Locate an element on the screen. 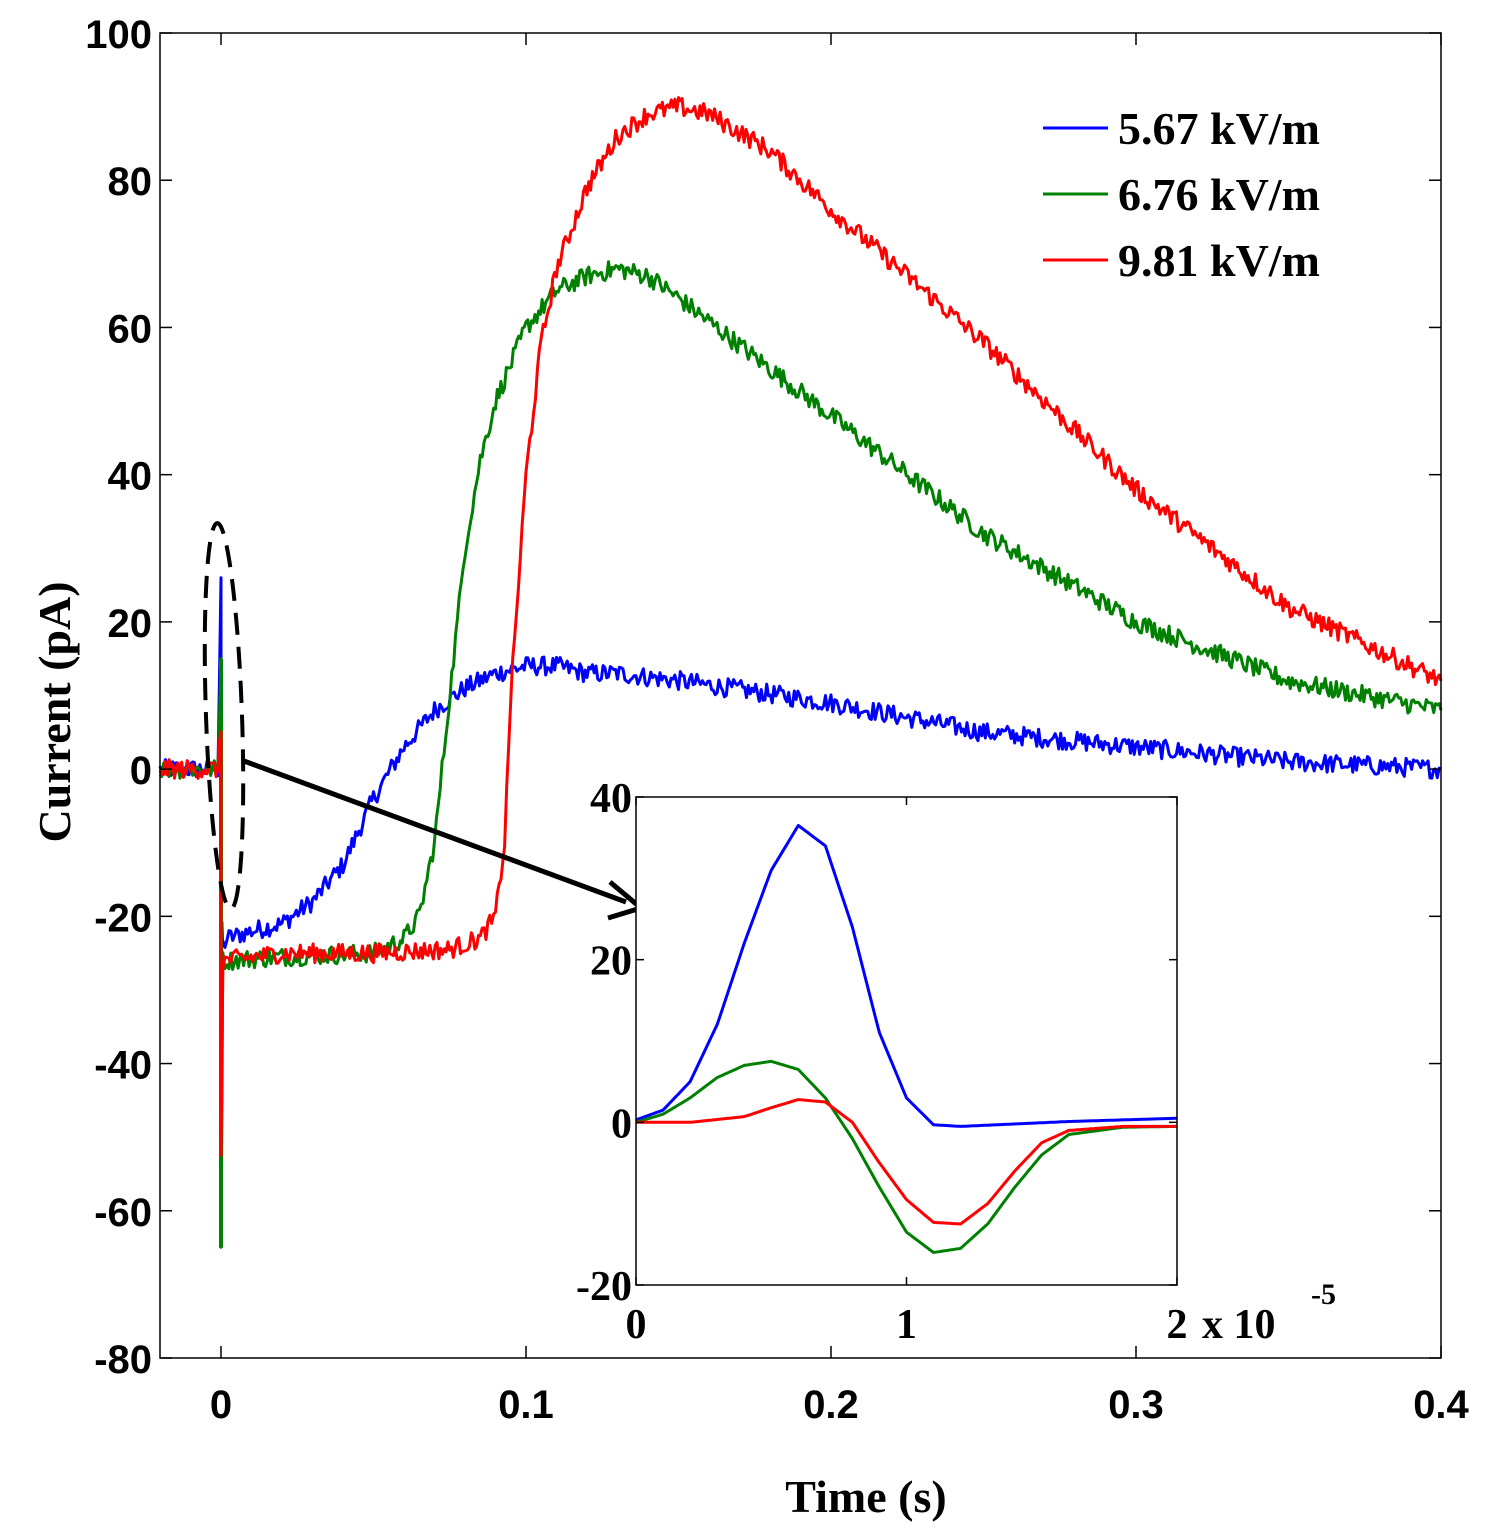 The width and height of the screenshot is (1497, 1537). inset-y-tick-label: 40 is located at coordinates (611, 799).